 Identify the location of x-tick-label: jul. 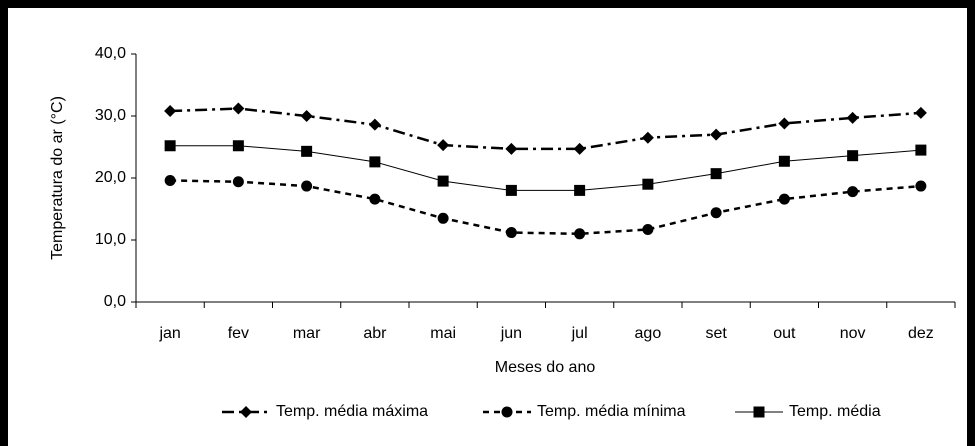
(579, 333).